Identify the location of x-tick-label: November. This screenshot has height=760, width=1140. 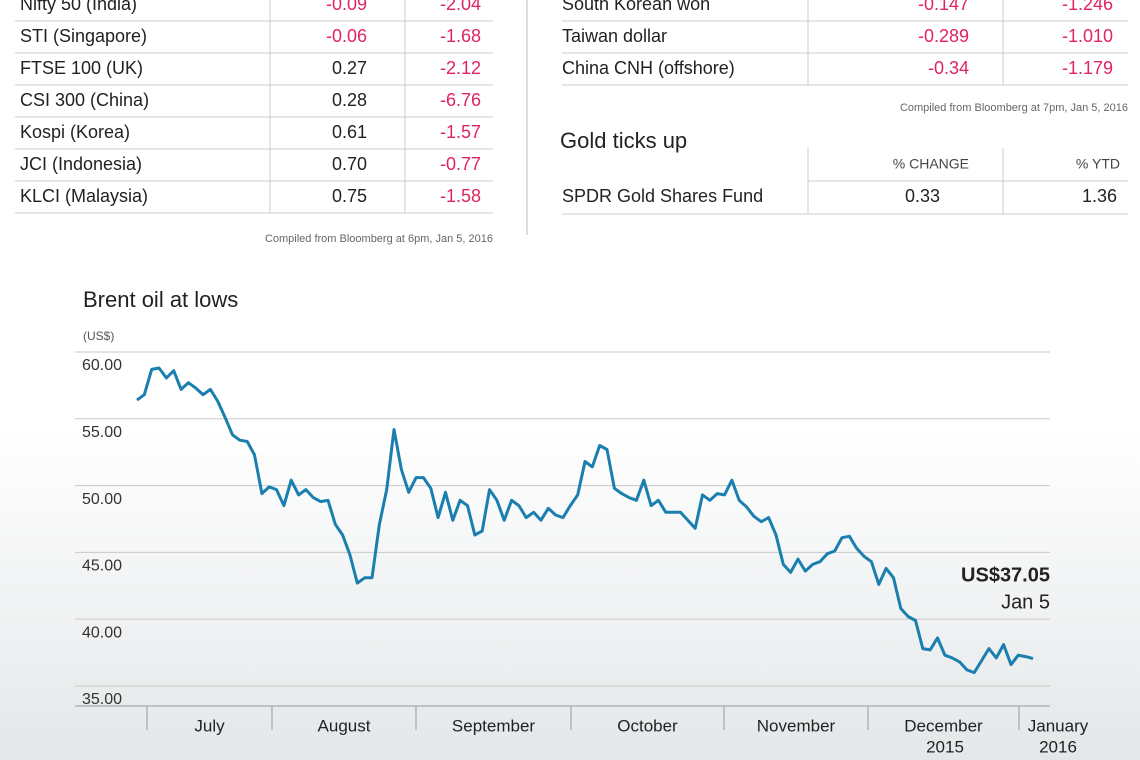
(796, 725).